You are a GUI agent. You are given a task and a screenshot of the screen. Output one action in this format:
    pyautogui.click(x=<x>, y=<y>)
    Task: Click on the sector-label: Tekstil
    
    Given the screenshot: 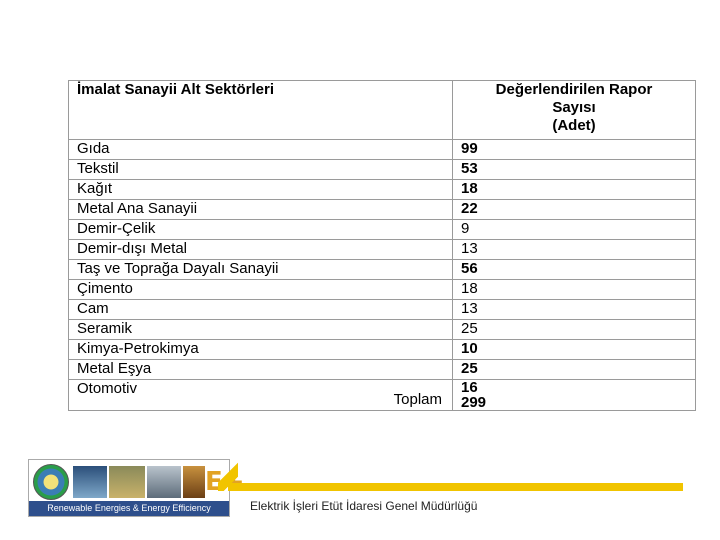 What is the action you would take?
    pyautogui.click(x=260, y=169)
    